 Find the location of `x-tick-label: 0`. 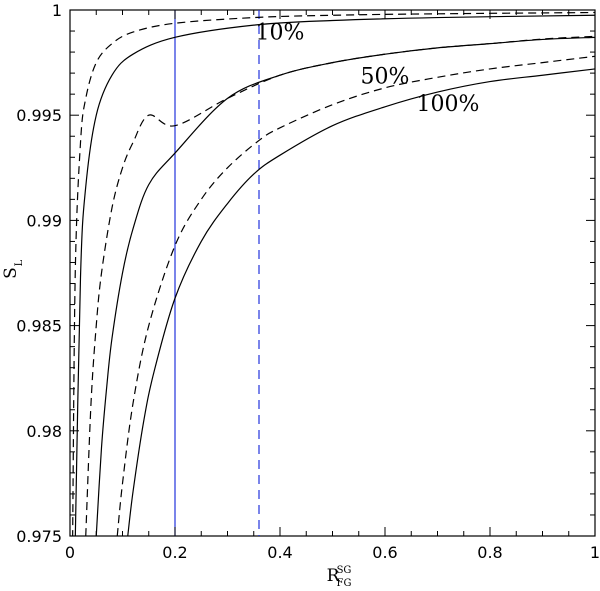

x-tick-label: 0 is located at coordinates (70, 552).